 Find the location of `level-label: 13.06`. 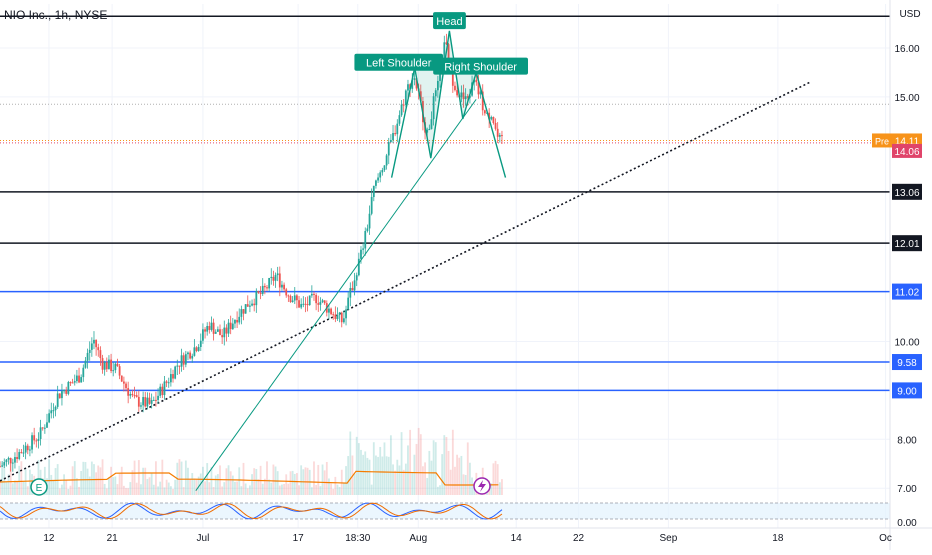

level-label: 13.06 is located at coordinates (906, 193).